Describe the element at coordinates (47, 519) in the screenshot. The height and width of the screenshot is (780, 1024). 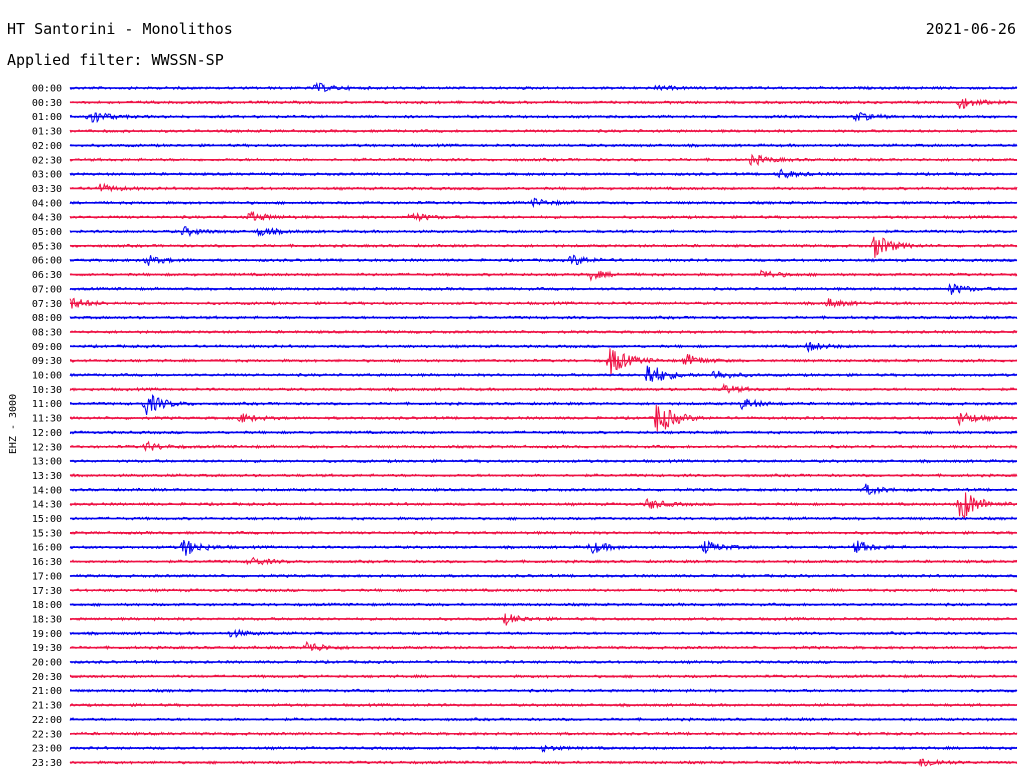
I see `time-label: 15:00` at that location.